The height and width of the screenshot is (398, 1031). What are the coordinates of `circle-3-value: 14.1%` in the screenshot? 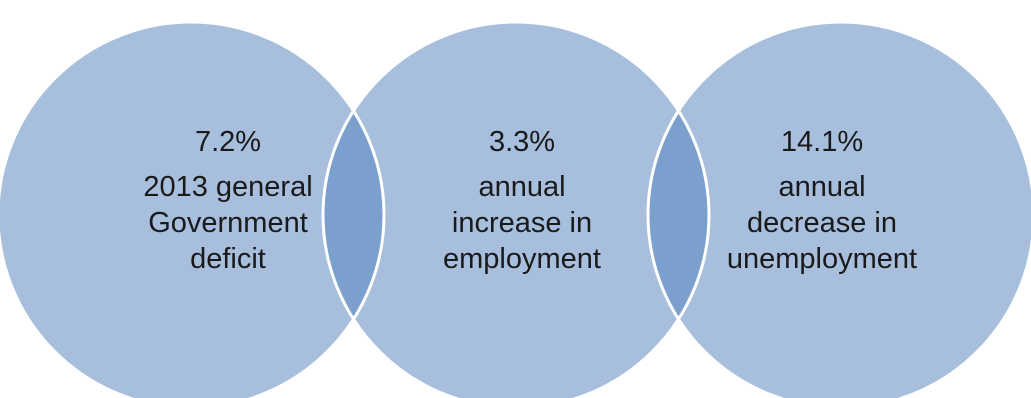 It's located at (822, 142).